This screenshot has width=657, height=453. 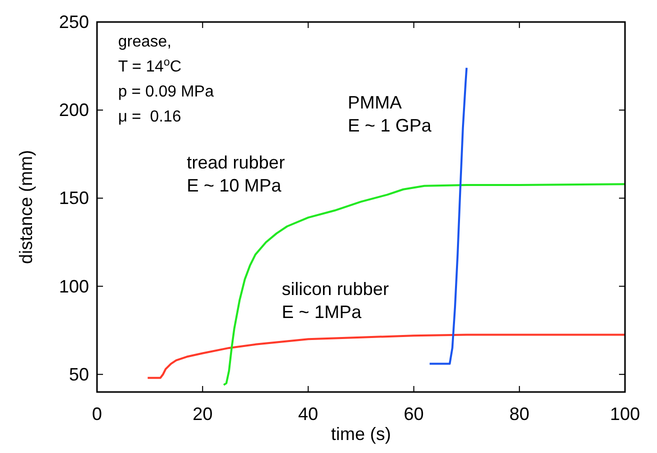 I want to click on x-tick-label: 100, so click(x=625, y=414).